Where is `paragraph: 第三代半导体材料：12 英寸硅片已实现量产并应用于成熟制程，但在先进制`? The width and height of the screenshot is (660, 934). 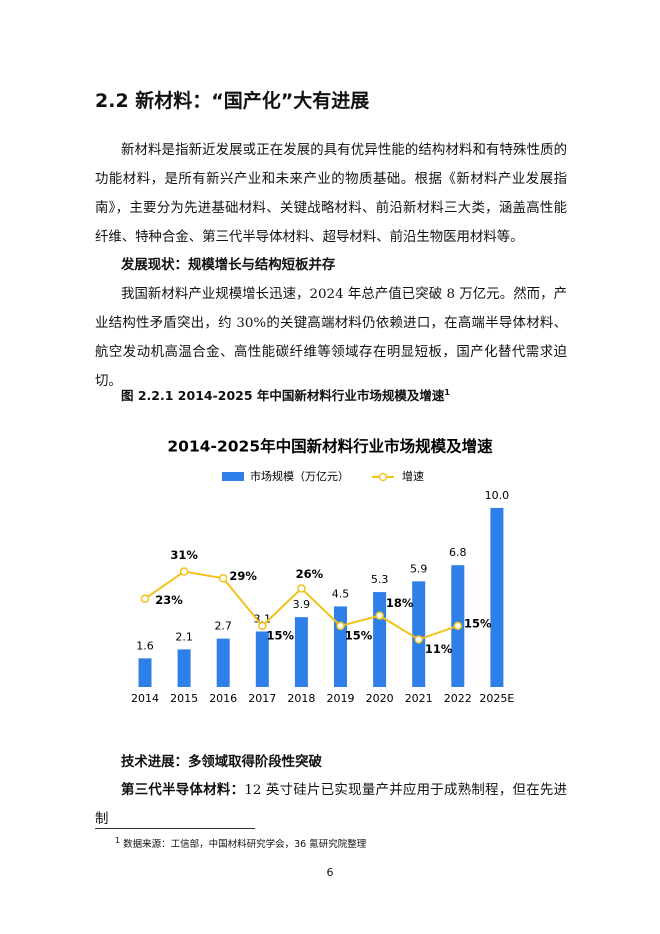 paragraph: 第三代半导体材料：12 英寸硅片已实现量产并应用于成熟制程，但在先进制 is located at coordinates (331, 805).